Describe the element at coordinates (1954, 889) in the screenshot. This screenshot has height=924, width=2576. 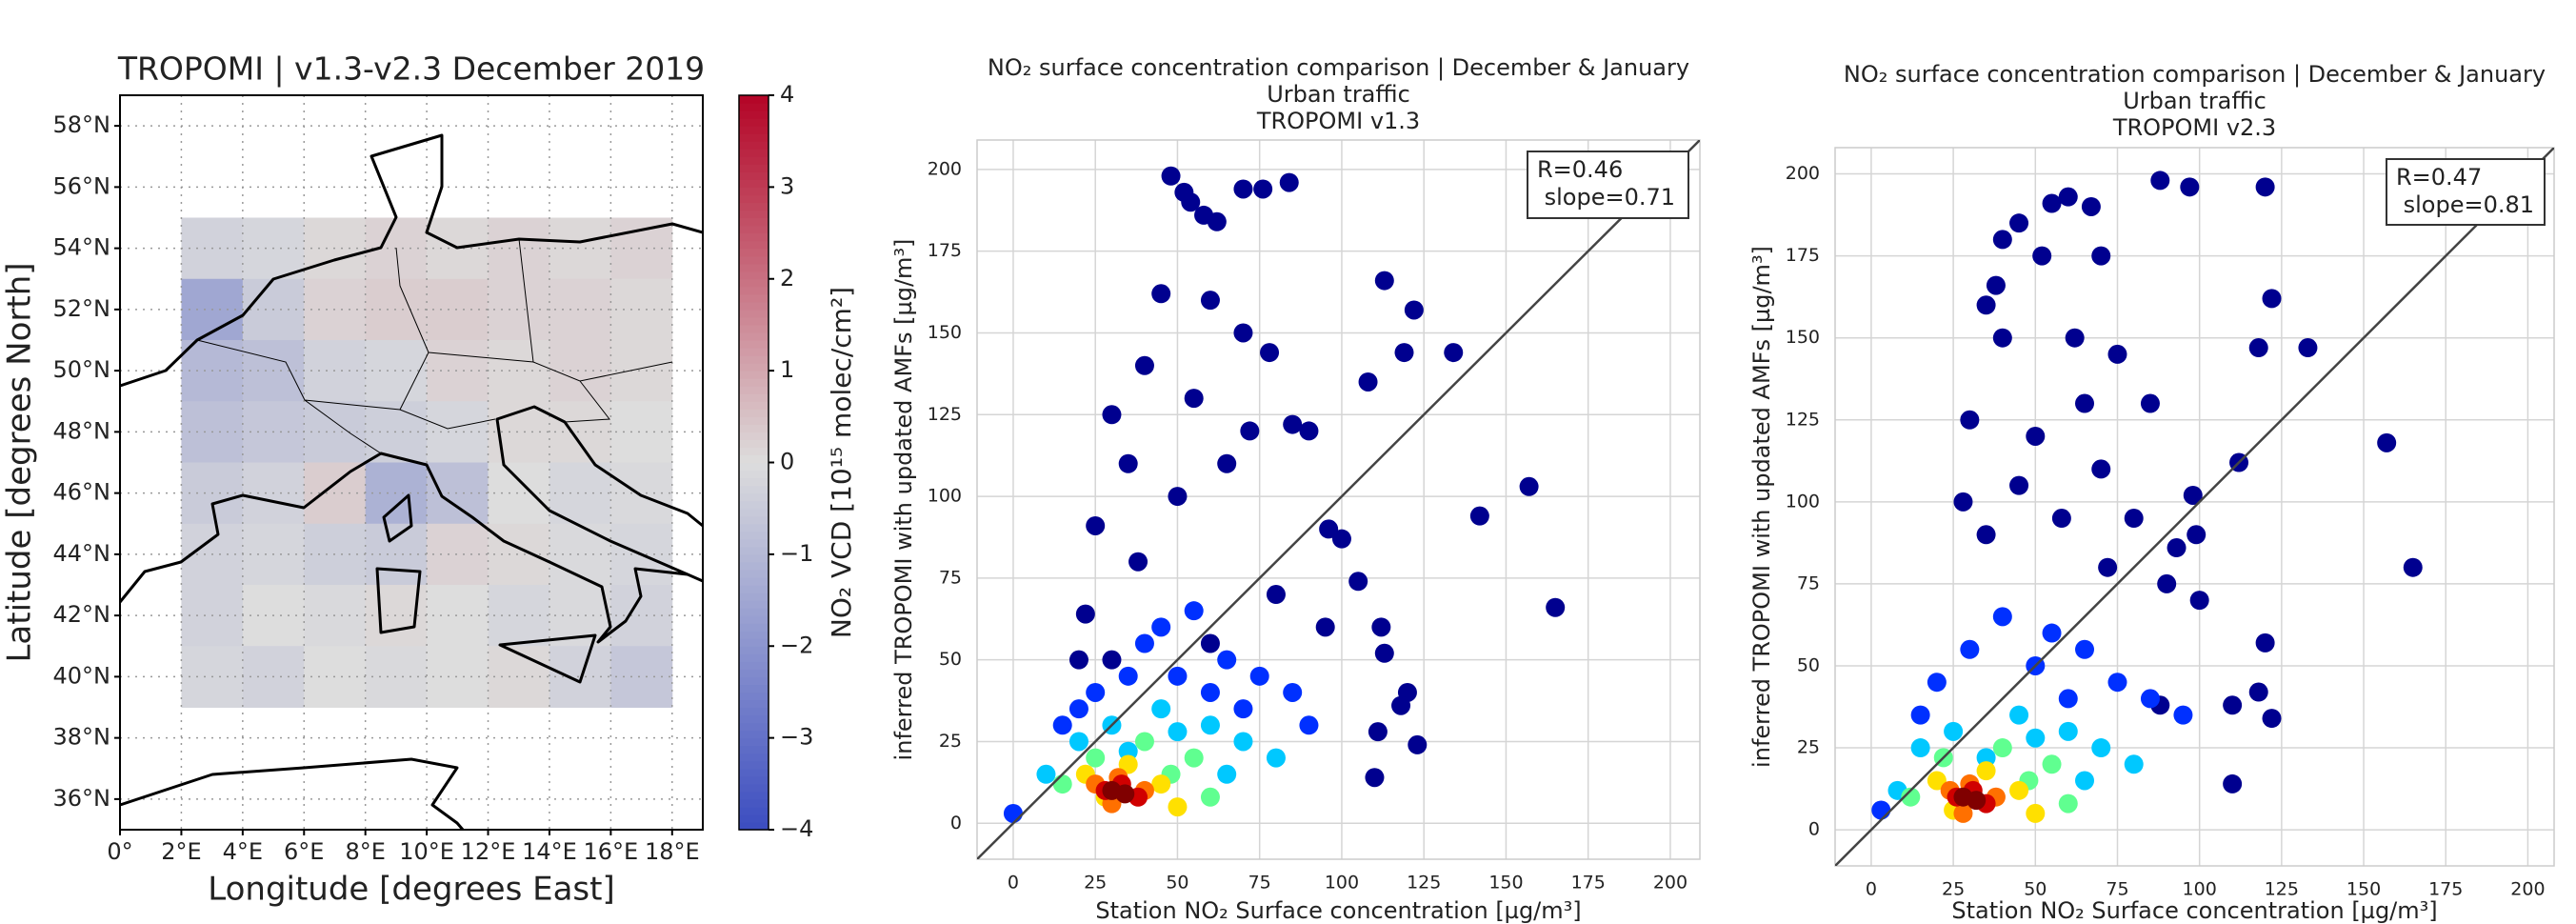
I see `x-tick-label: 25` at that location.